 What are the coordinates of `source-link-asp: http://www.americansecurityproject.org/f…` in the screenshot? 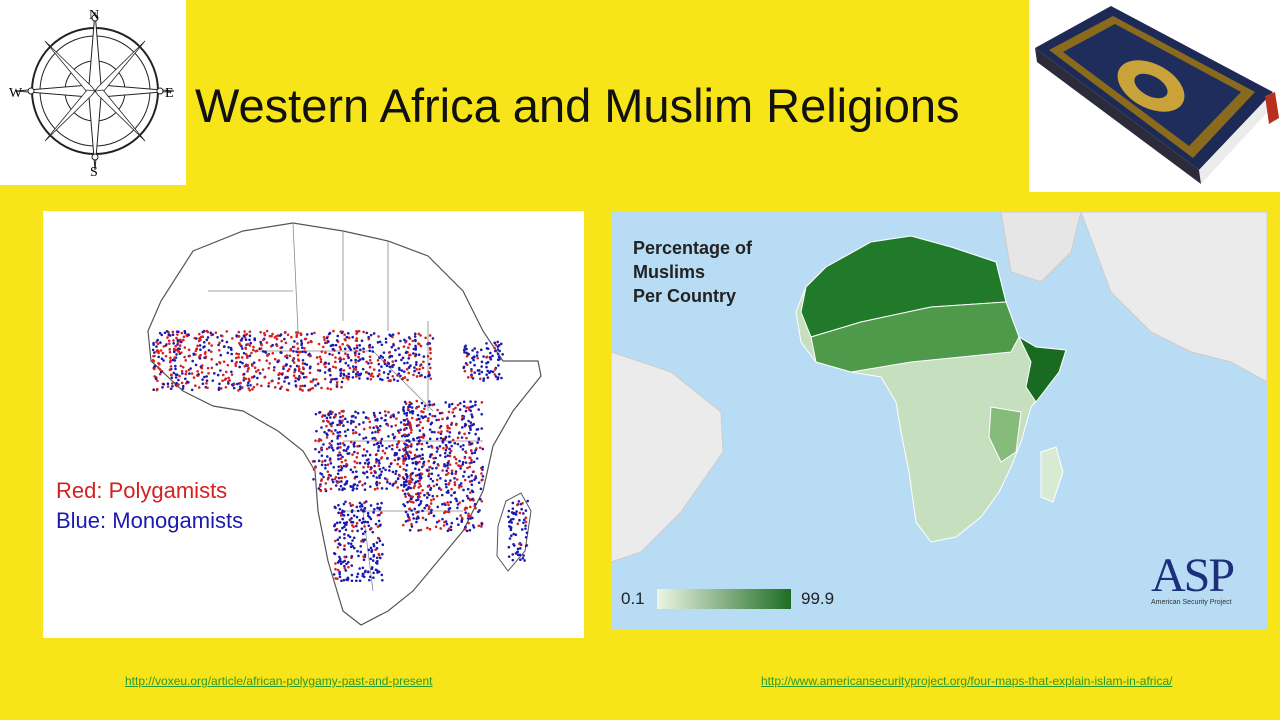 It's located at (967, 681).